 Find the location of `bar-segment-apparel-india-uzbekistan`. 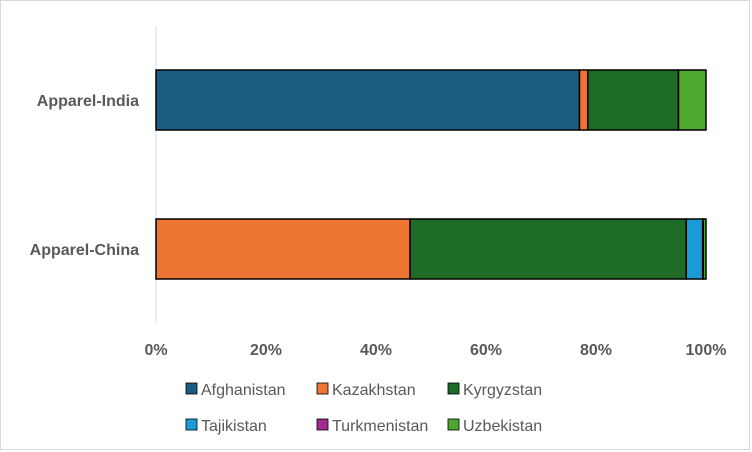

bar-segment-apparel-india-uzbekistan is located at coordinates (692, 100).